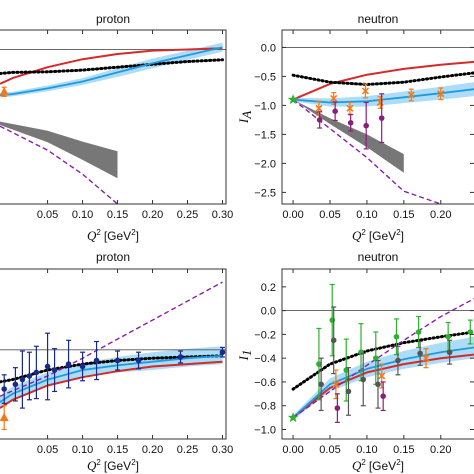 The image size is (474, 474). What do you see at coordinates (268, 288) in the screenshot?
I see `y-tick-label: 0.2` at bounding box center [268, 288].